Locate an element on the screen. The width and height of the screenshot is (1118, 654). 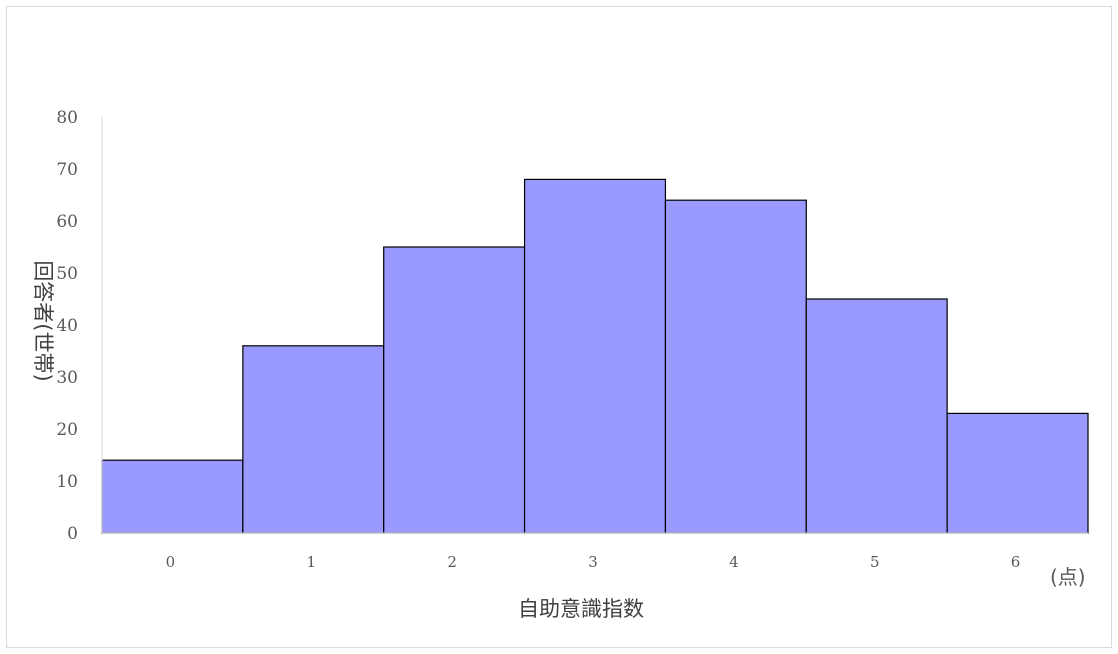
y-axis-ticks: 0 10 20 30 40 50 60 70 80 is located at coordinates (67, 326).